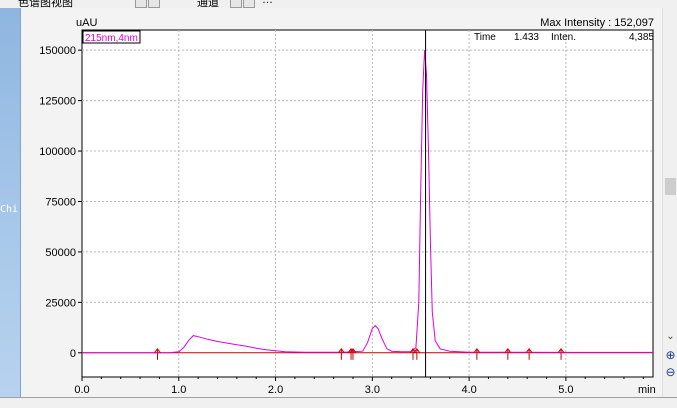 Image resolution: width=677 pixels, height=408 pixels. I want to click on baseline-markers, so click(359, 353).